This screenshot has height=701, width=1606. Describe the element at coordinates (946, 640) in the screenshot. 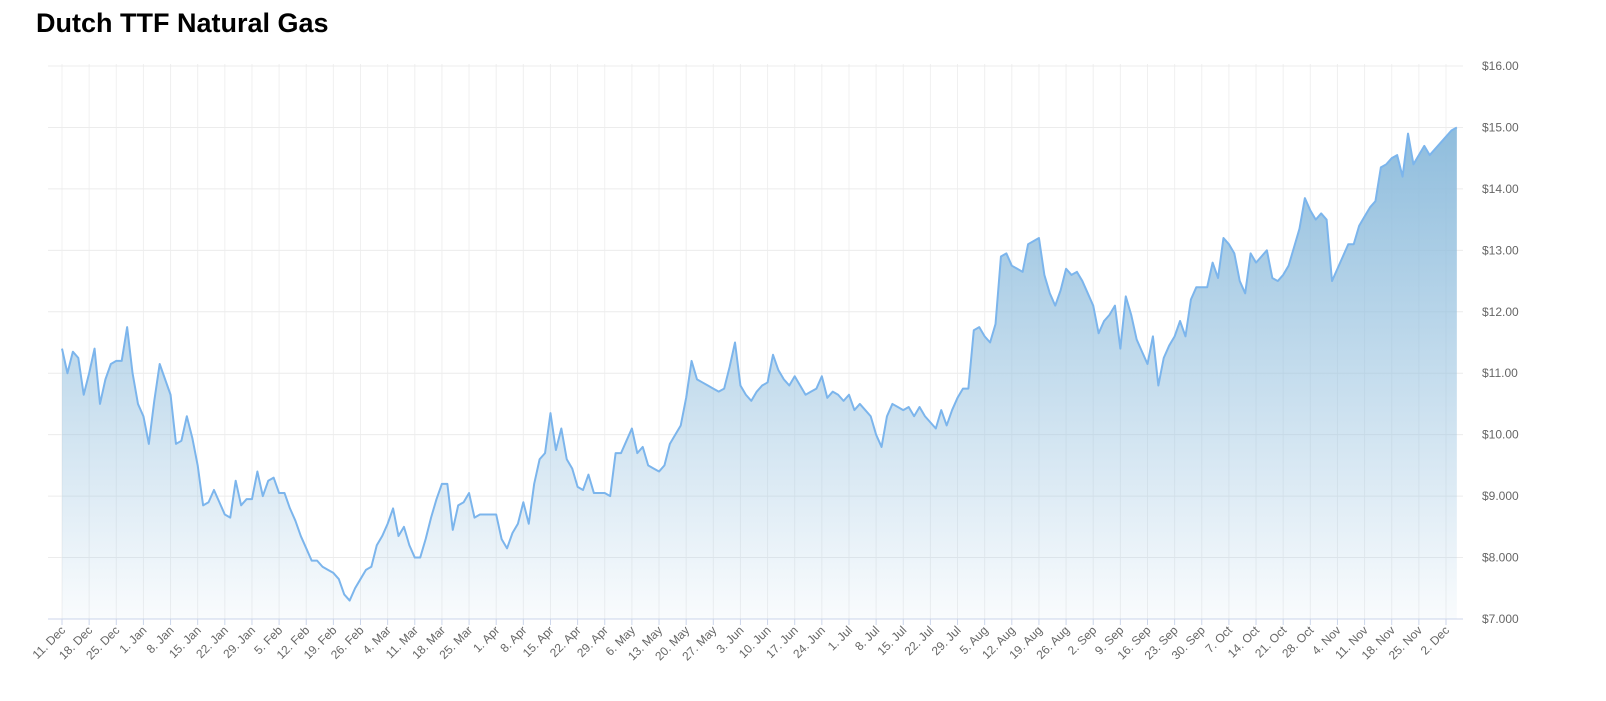

I see `x-tick-label: 29. Jul` at that location.